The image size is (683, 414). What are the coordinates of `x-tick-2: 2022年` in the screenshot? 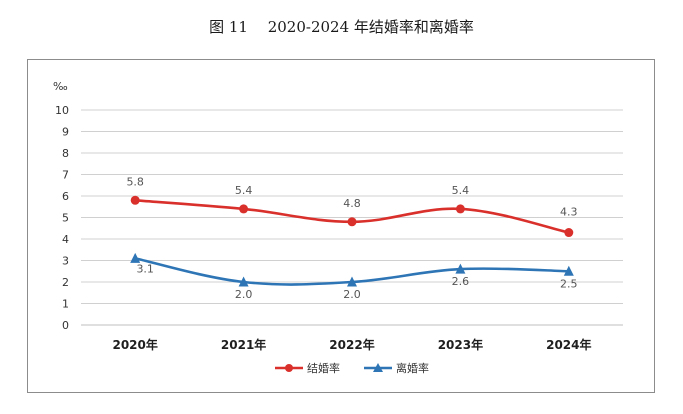 It's located at (351, 344).